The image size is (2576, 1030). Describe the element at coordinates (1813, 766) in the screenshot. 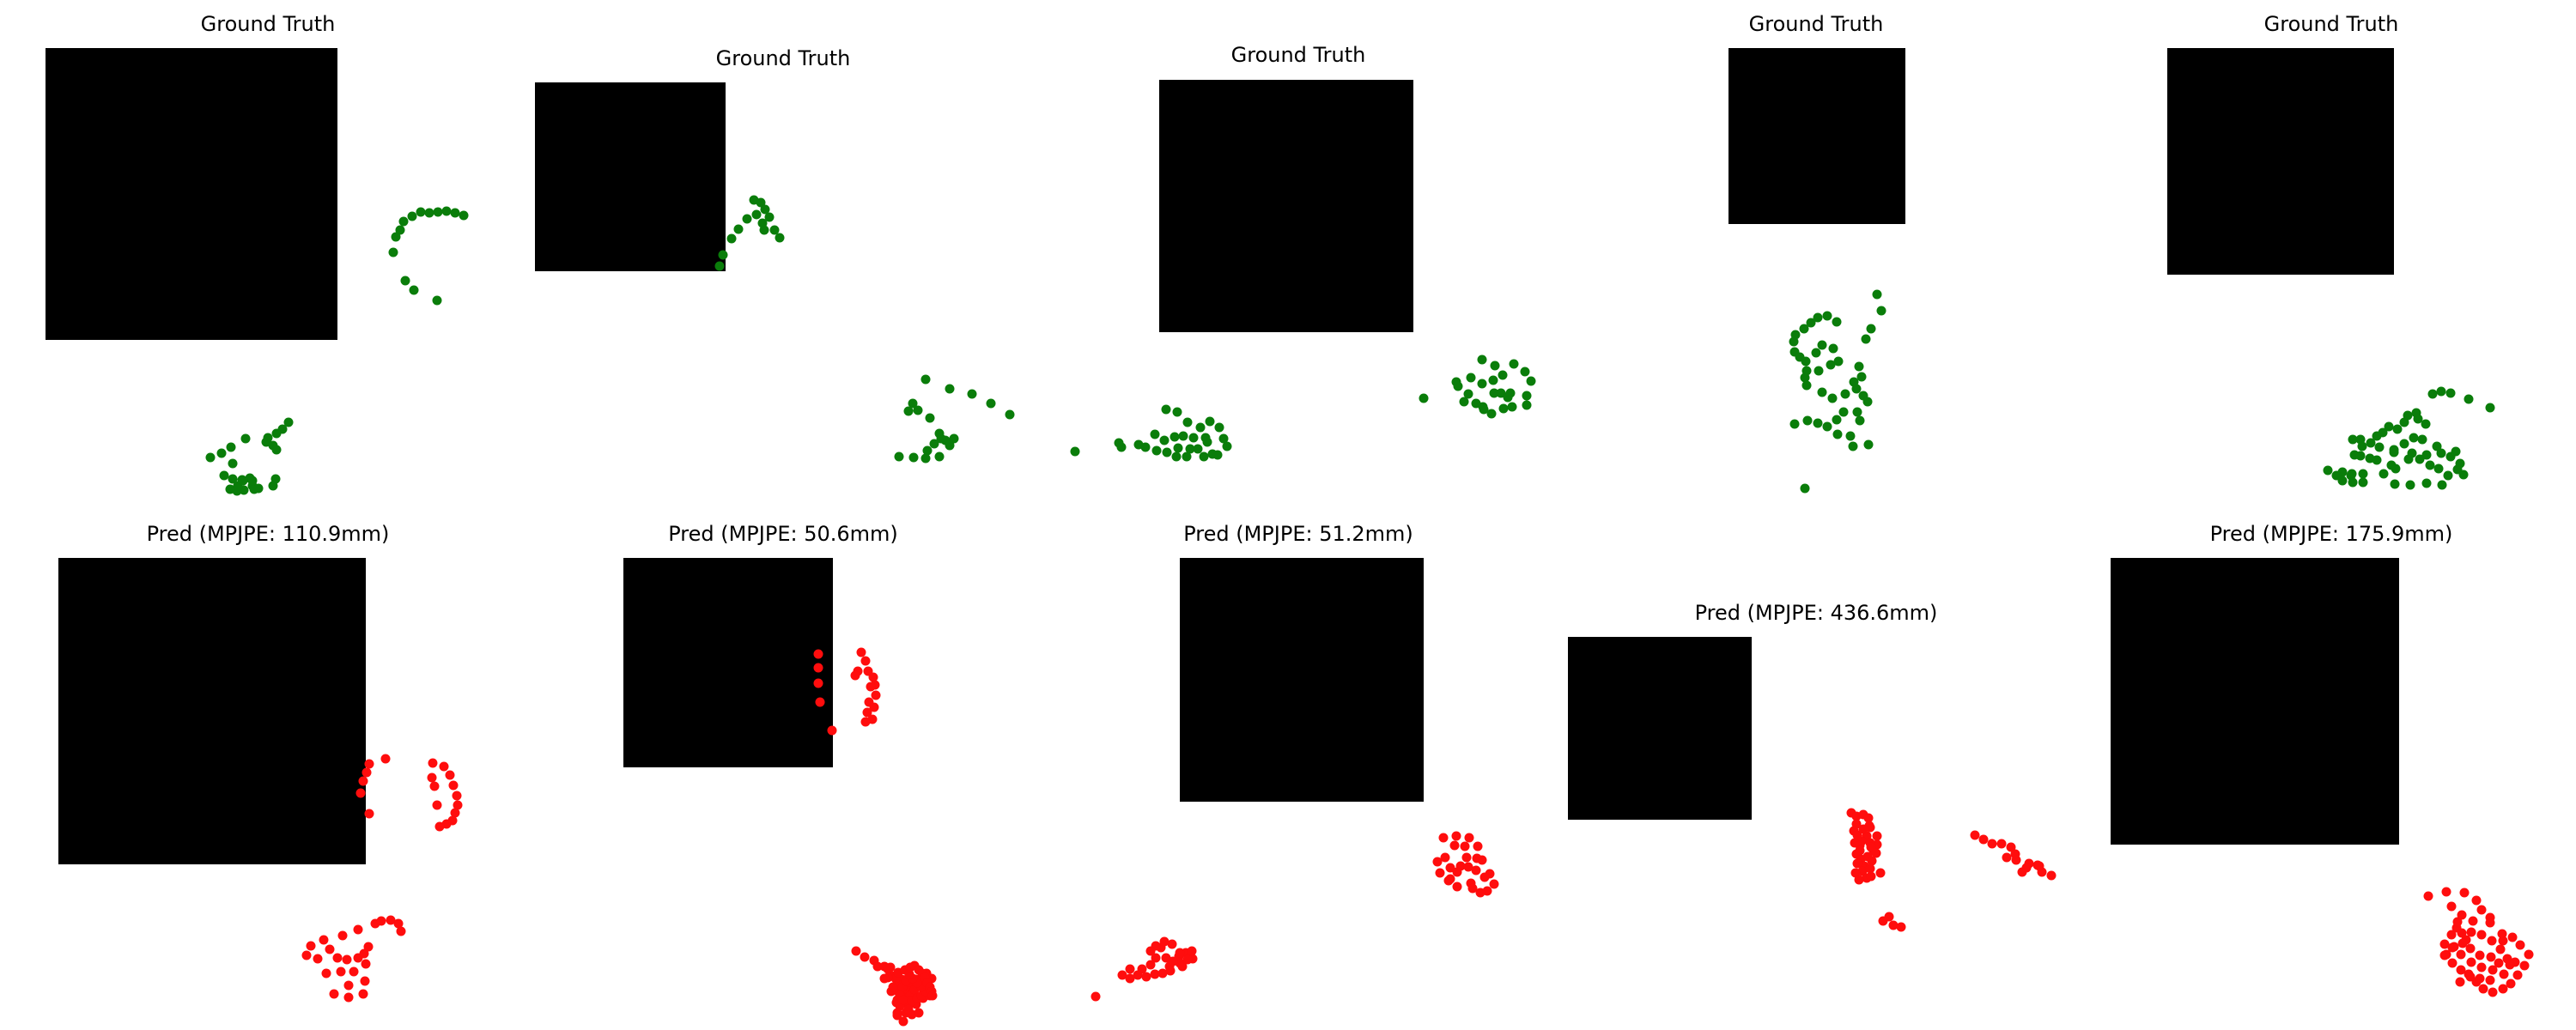

I see `panel-9: Pred (MPJPE: 436.6mm)` at that location.